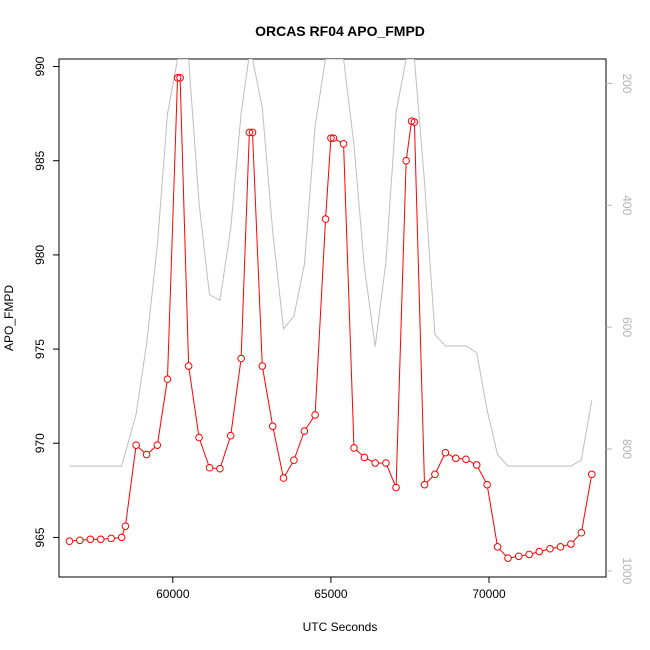 Image resolution: width=650 pixels, height=650 pixels. What do you see at coordinates (331, 594) in the screenshot?
I see `x-tick-label: 65000` at bounding box center [331, 594].